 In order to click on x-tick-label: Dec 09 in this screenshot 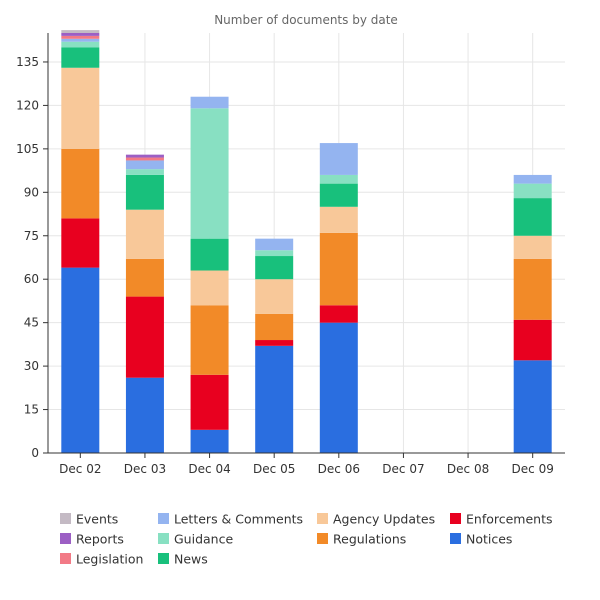, I will do `click(533, 469)`.